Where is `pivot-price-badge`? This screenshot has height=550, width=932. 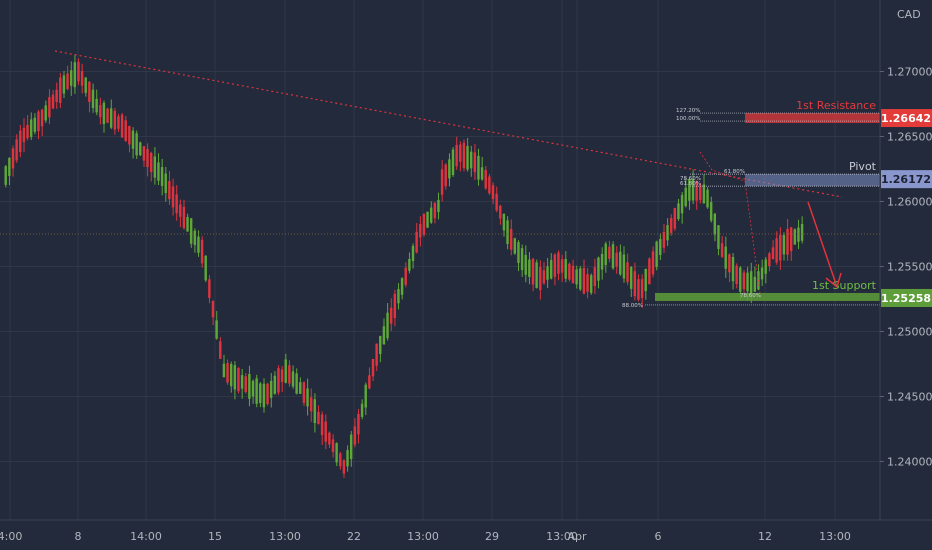 pivot-price-badge is located at coordinates (906, 179).